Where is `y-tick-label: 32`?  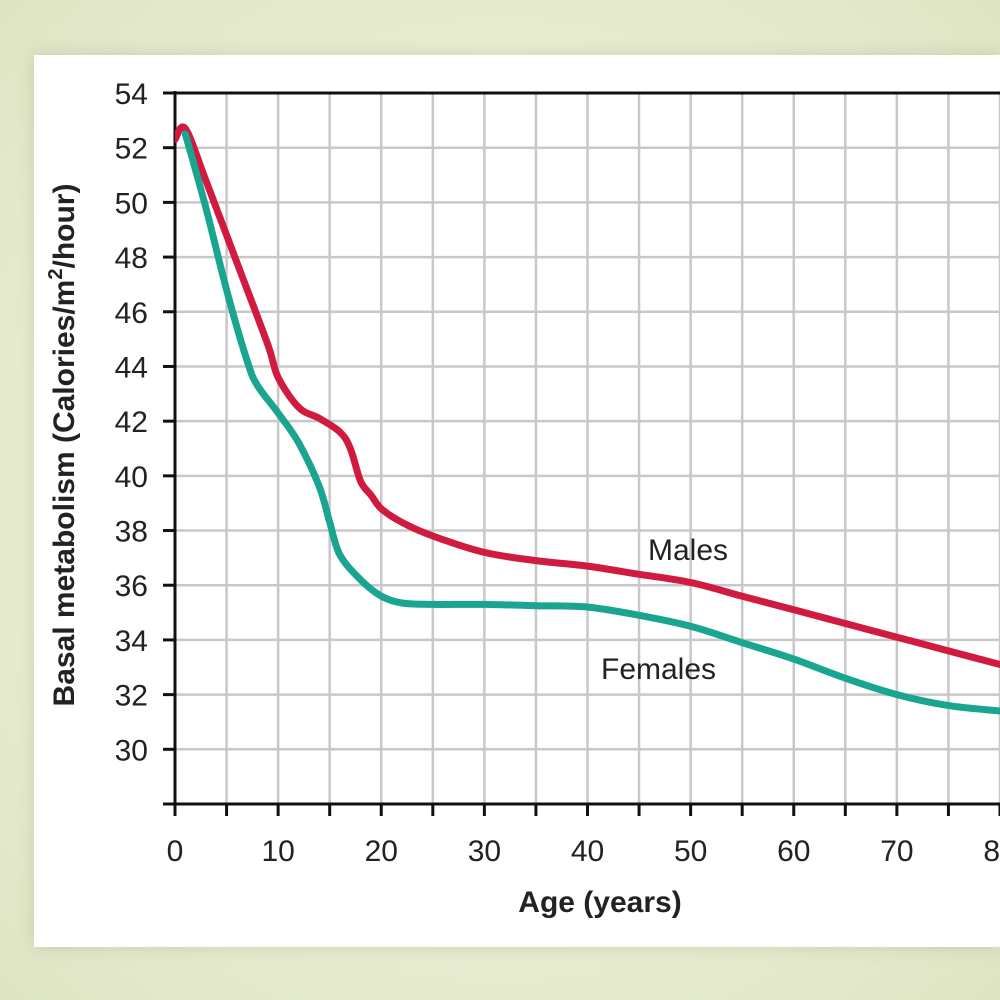
y-tick-label: 32 is located at coordinates (131, 696).